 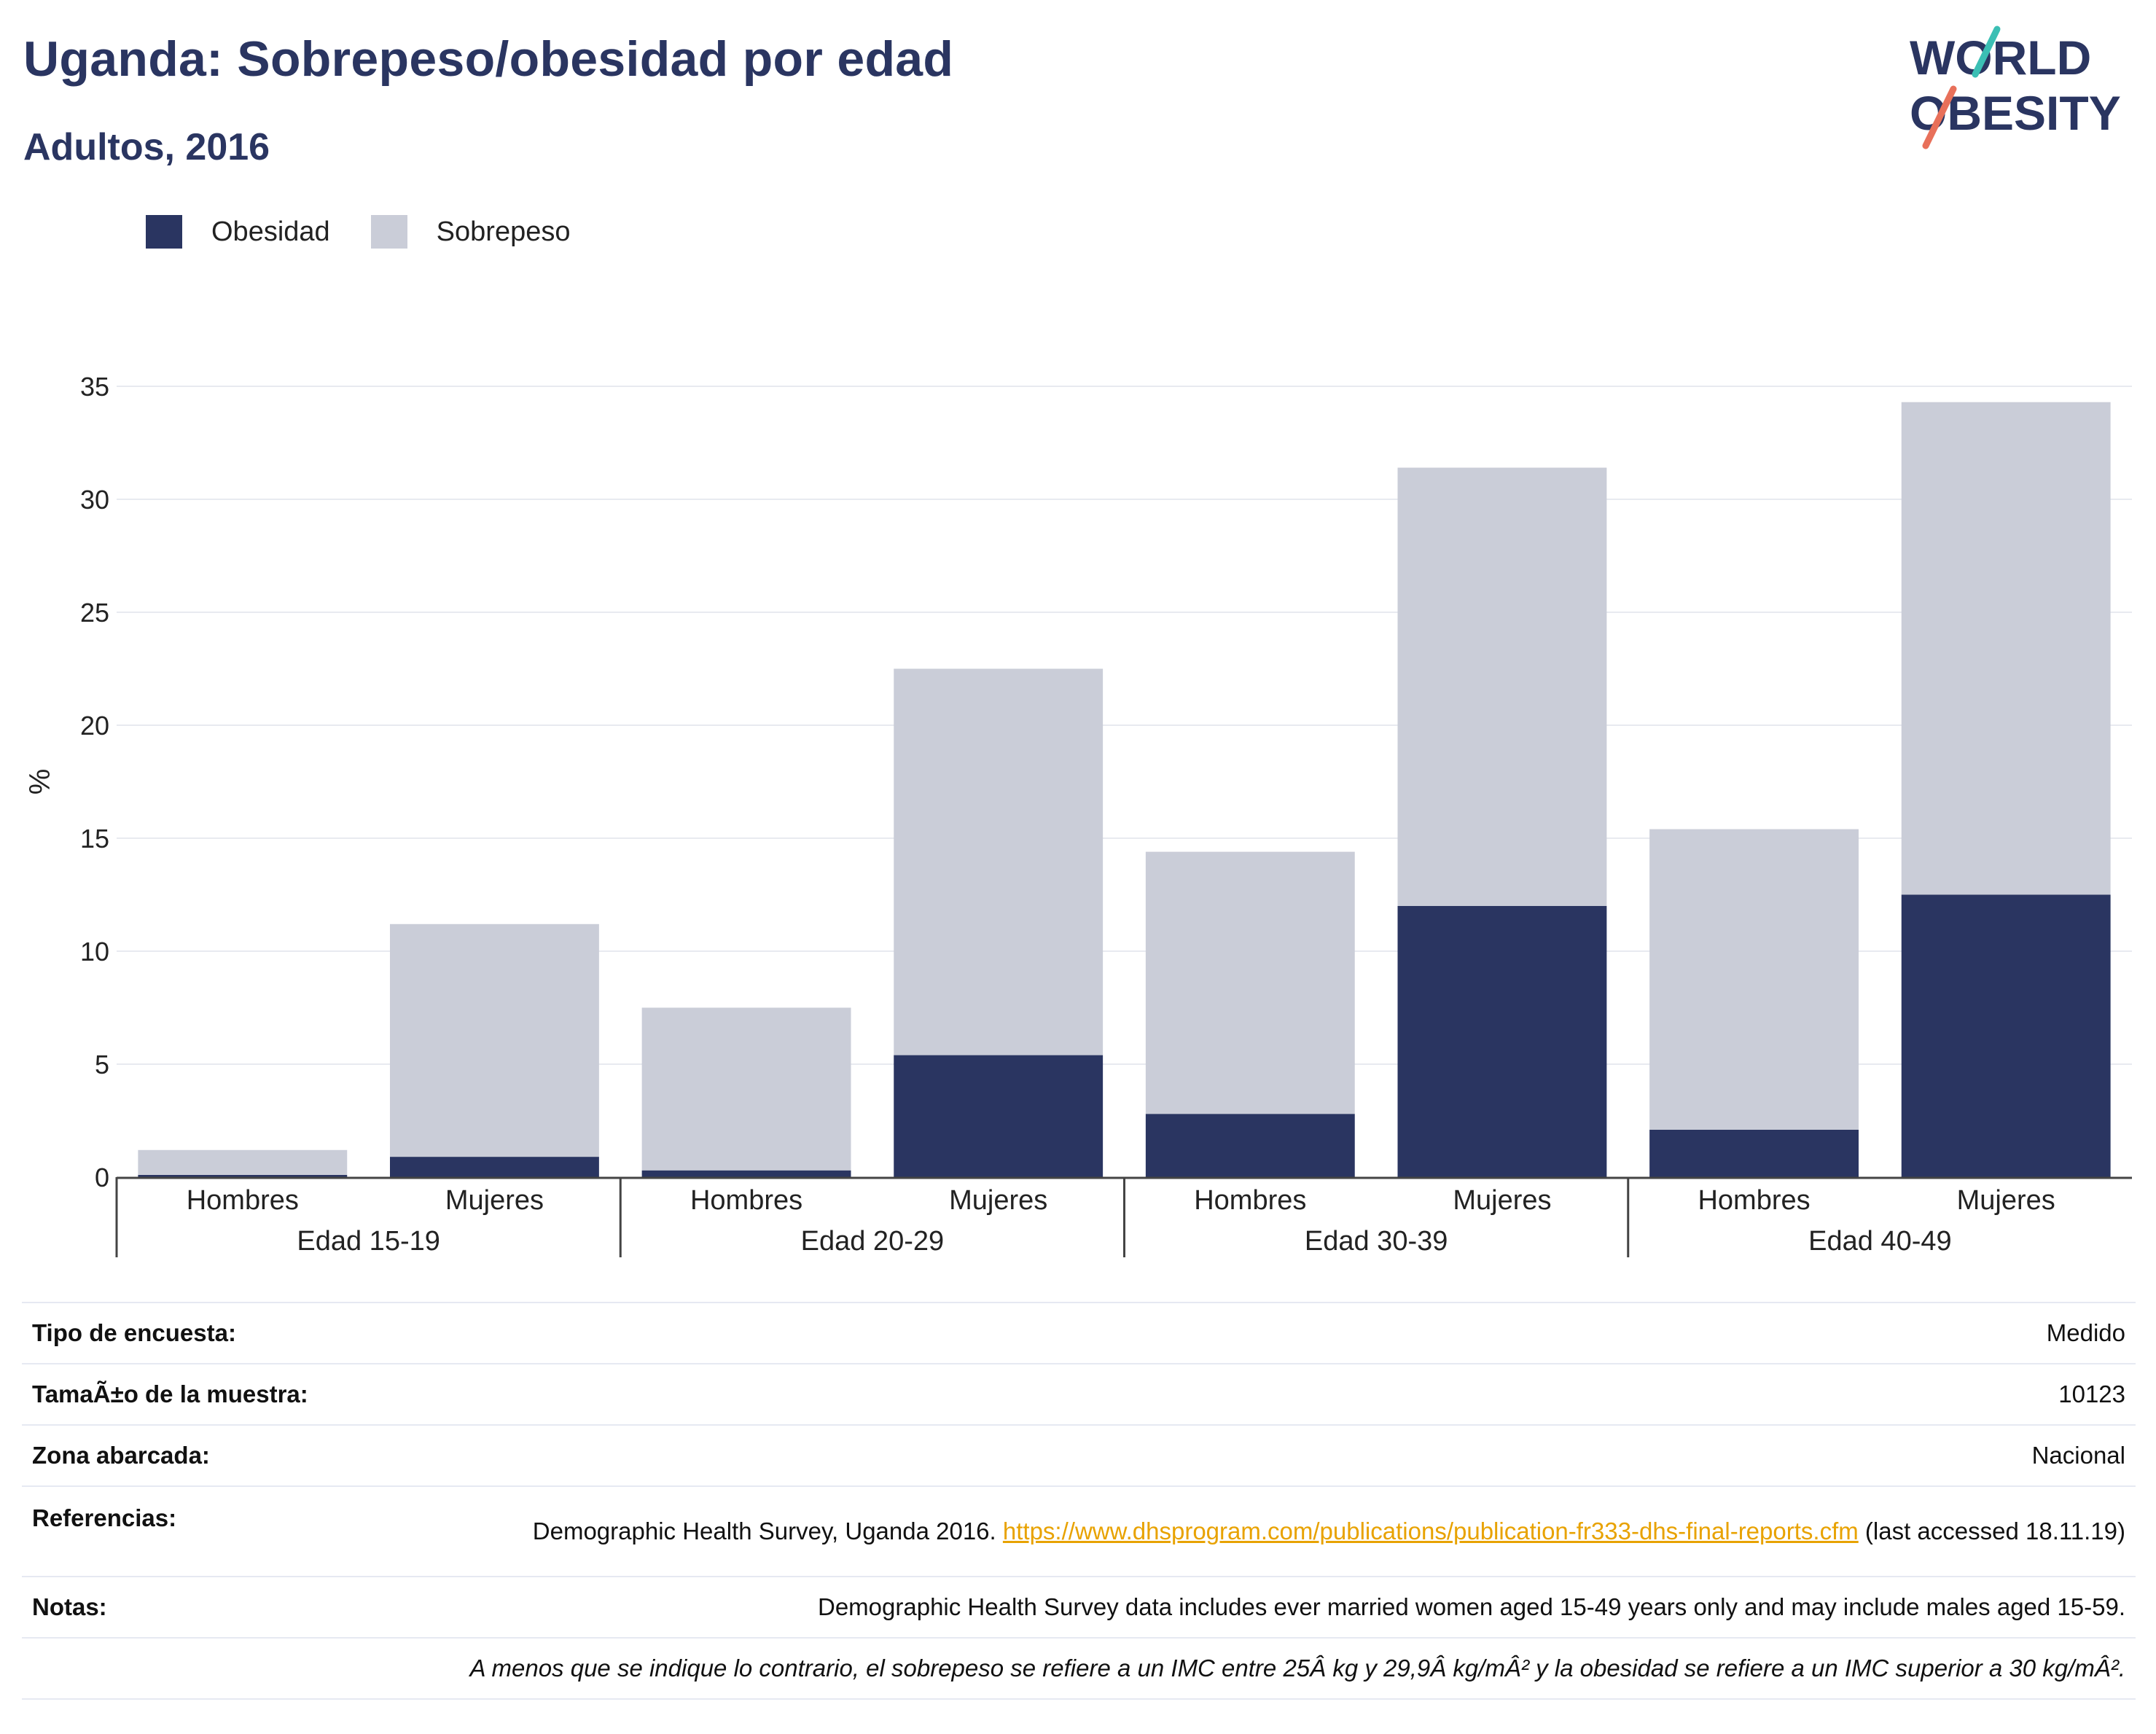 What do you see at coordinates (102, 1177) in the screenshot?
I see `y-tick-label: 0` at bounding box center [102, 1177].